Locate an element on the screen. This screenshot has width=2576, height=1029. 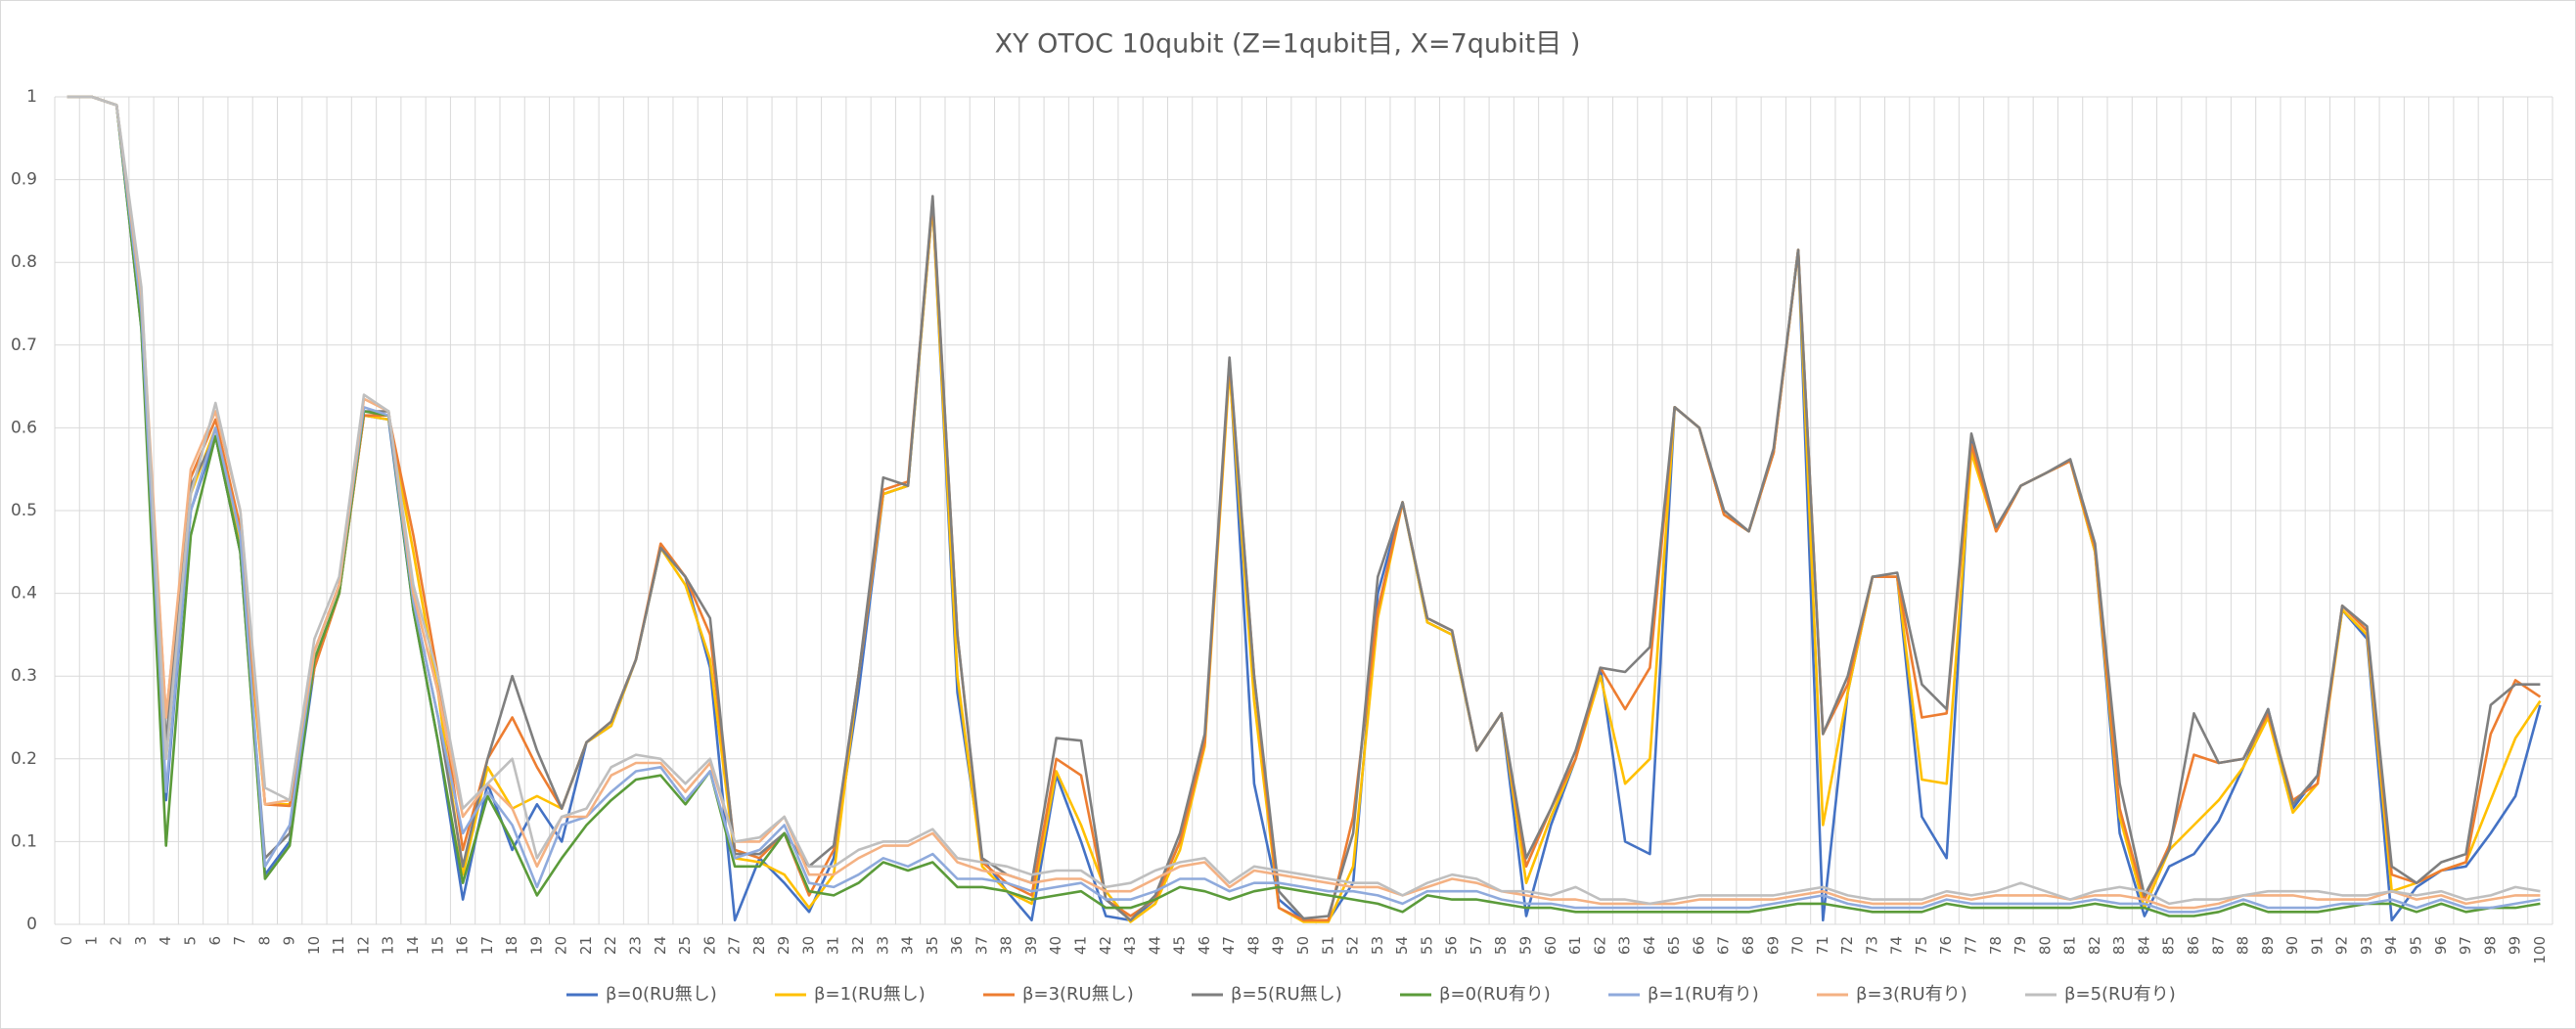
x-tick-label: 18 is located at coordinates (511, 945).